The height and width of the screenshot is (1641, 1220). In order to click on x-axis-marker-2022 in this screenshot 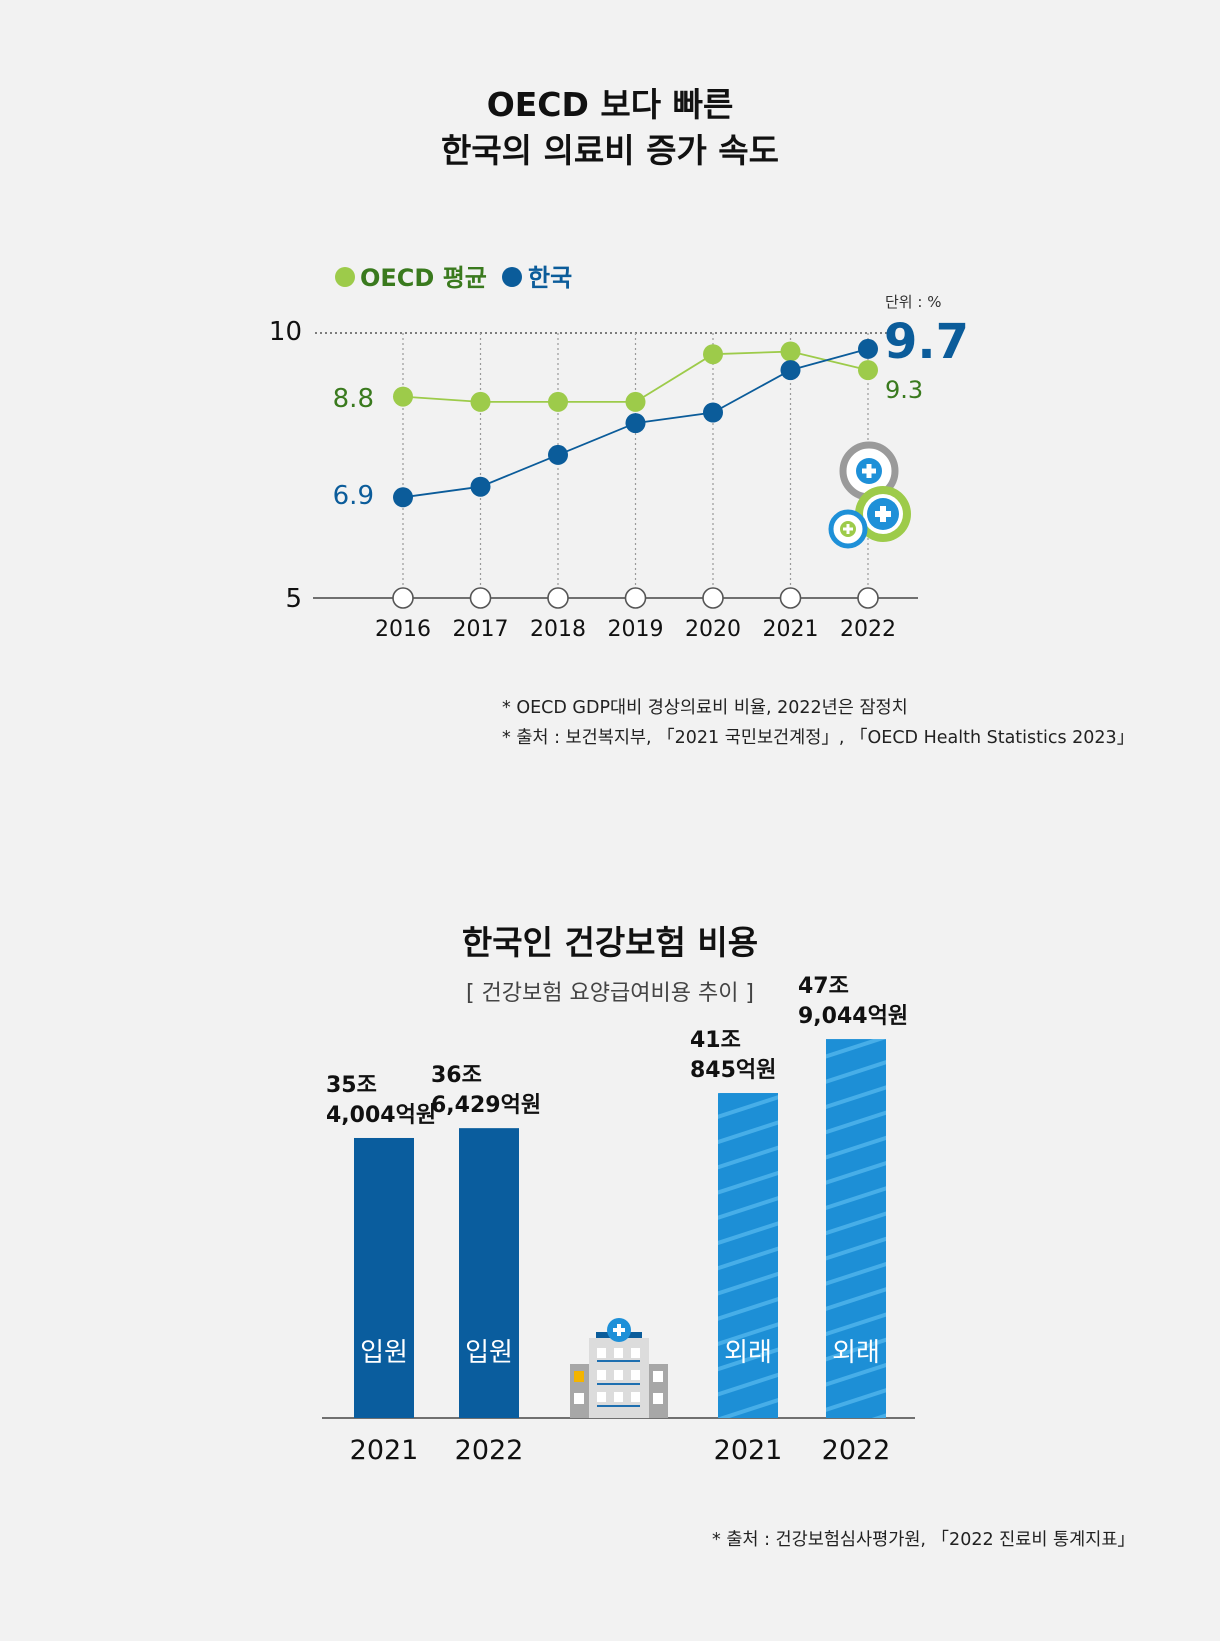, I will do `click(868, 598)`.